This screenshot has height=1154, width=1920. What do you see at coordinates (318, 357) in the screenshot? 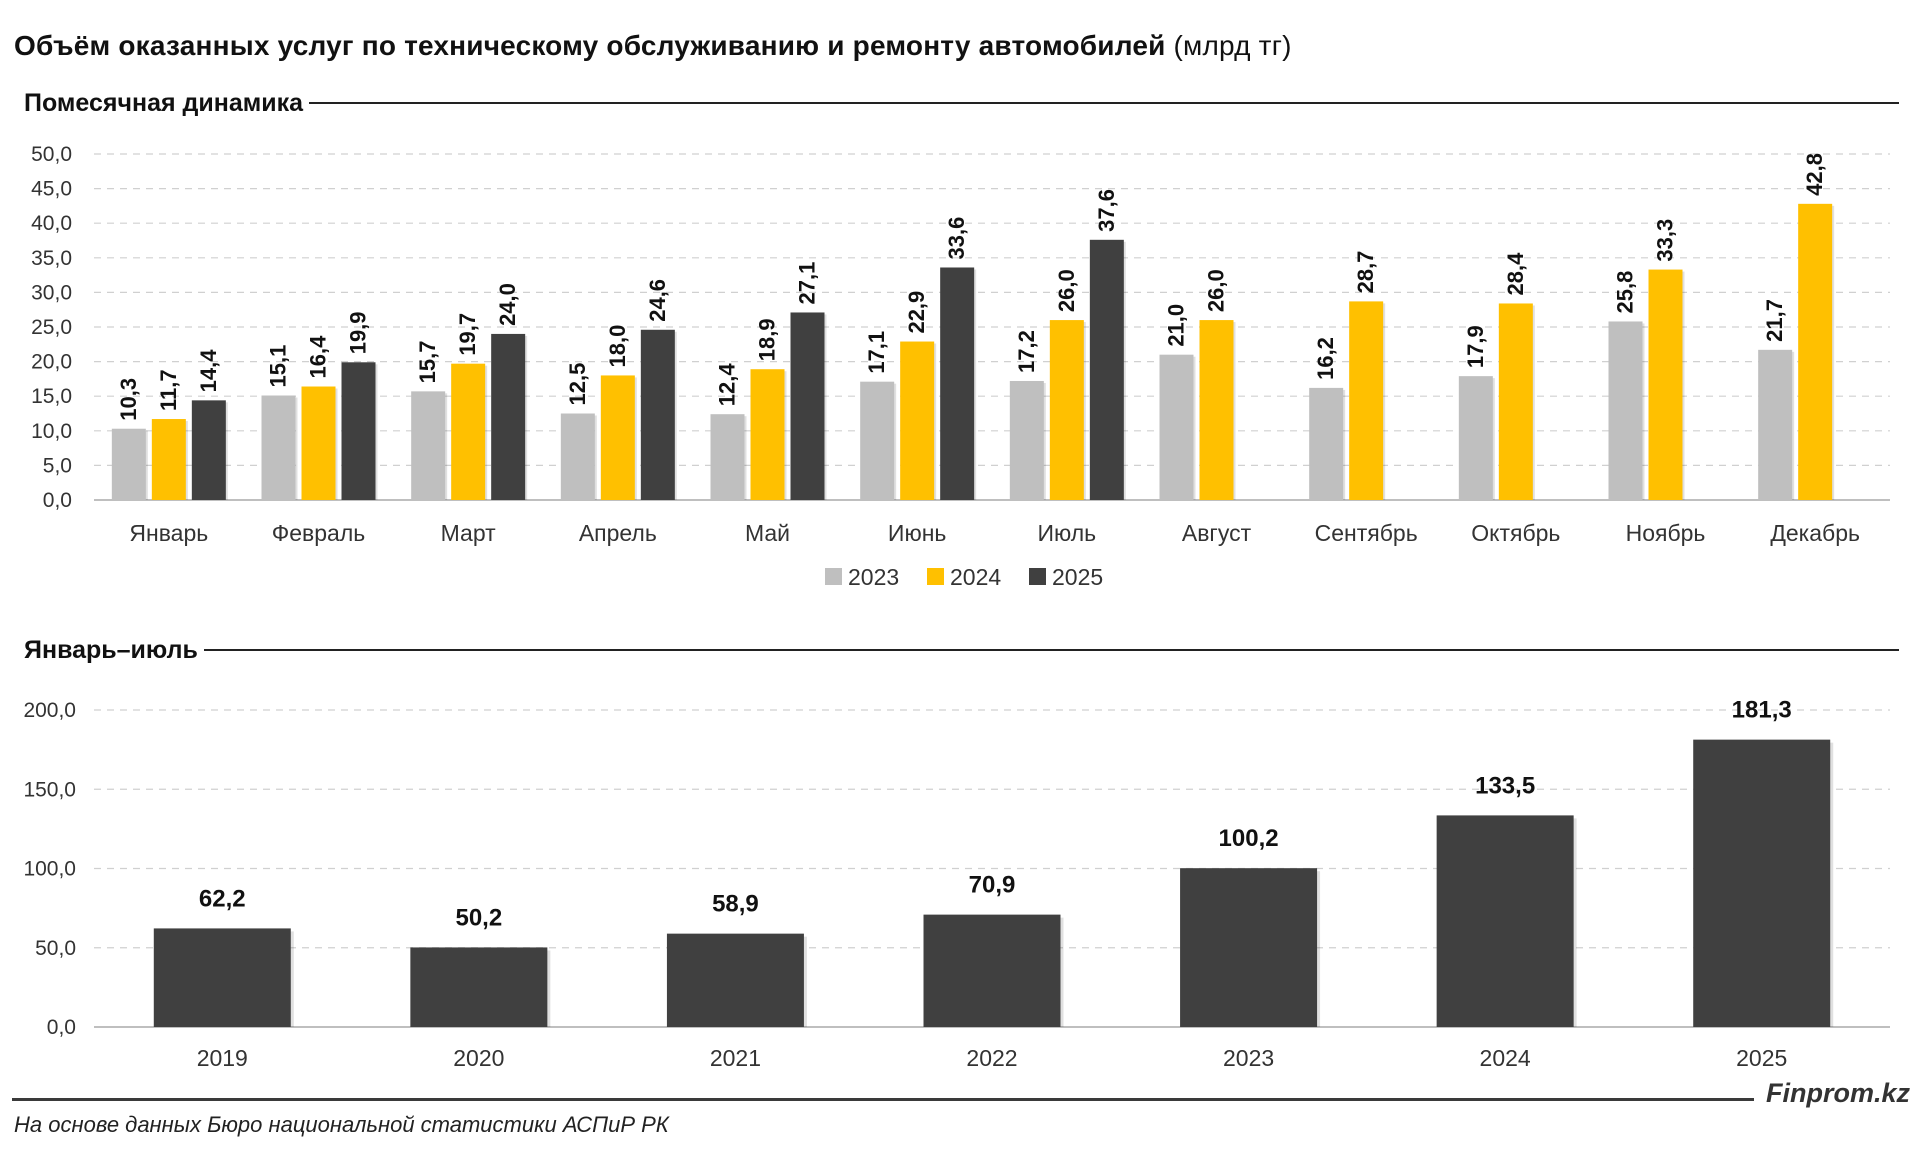
I see `data-label: 16,4` at bounding box center [318, 357].